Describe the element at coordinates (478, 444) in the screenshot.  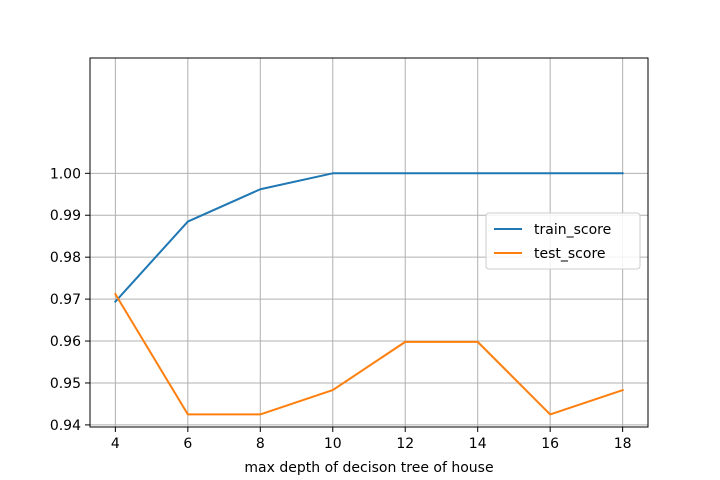
I see `x-tick-label: 14` at that location.